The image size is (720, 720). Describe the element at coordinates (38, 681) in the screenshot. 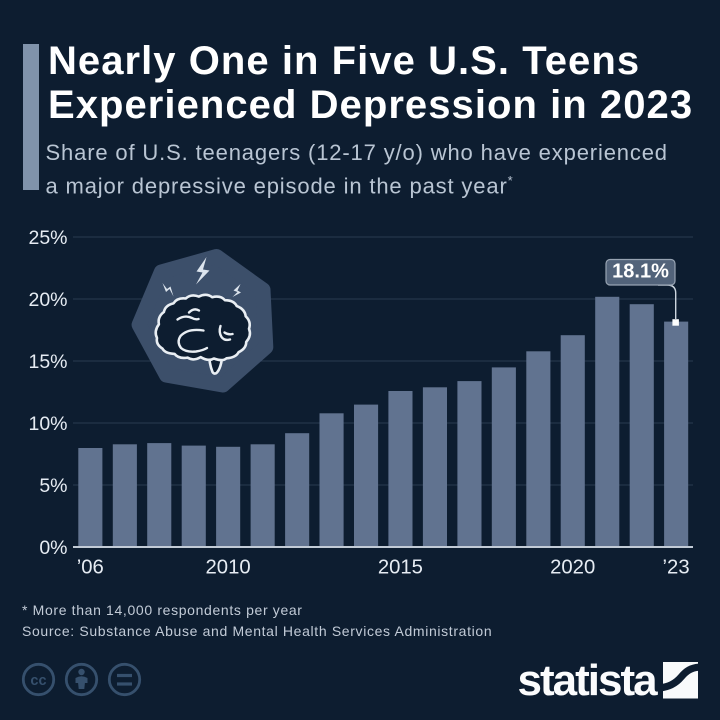

I see `svg-text: cc` at that location.